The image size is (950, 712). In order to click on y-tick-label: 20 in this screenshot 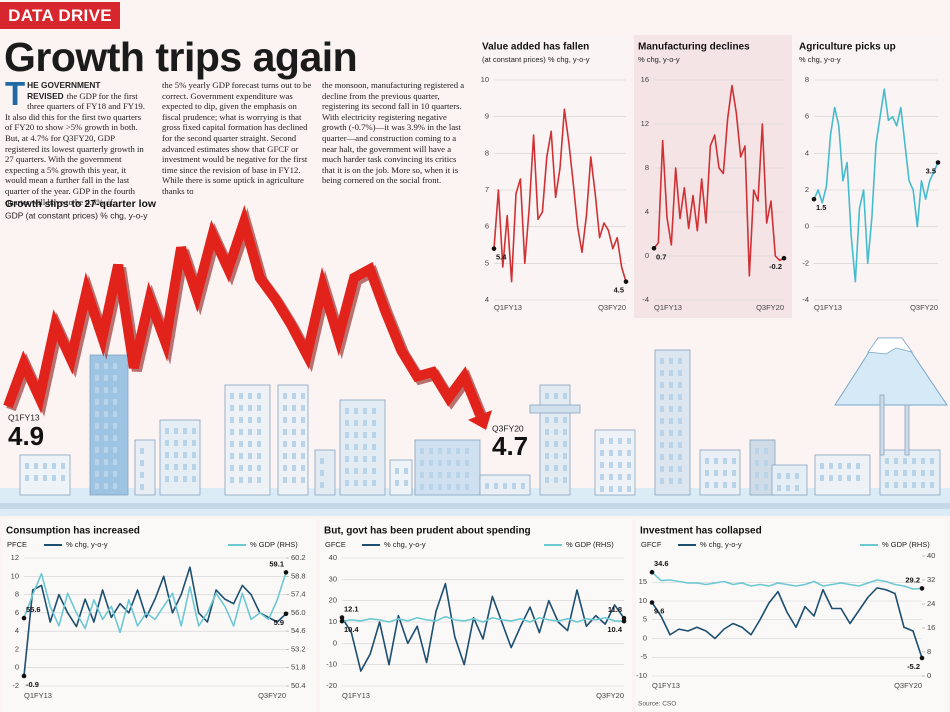, I will do `click(333, 600)`.